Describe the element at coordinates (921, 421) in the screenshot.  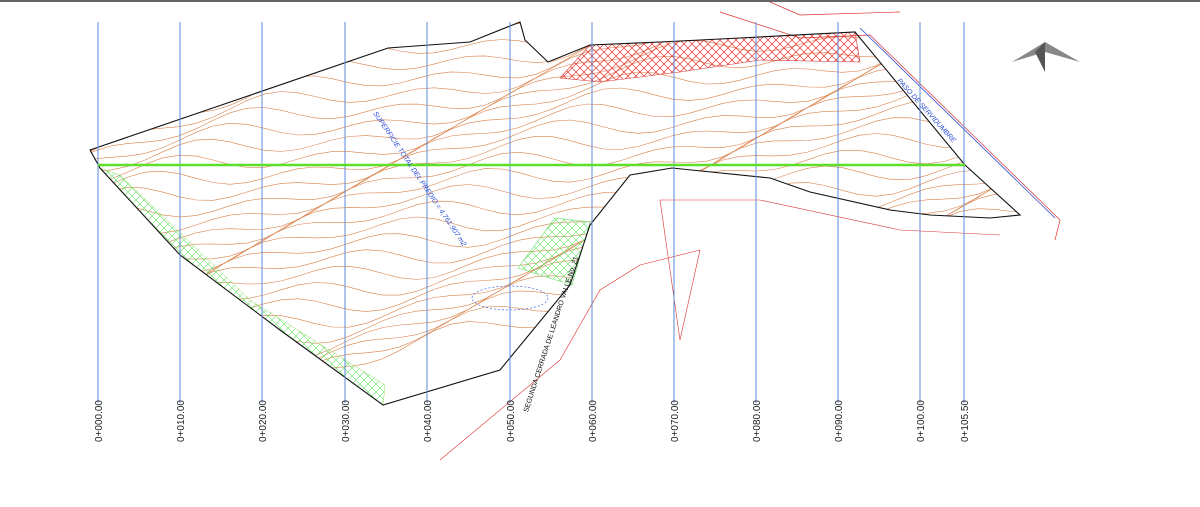
I see `station-label: 0+100.00` at that location.